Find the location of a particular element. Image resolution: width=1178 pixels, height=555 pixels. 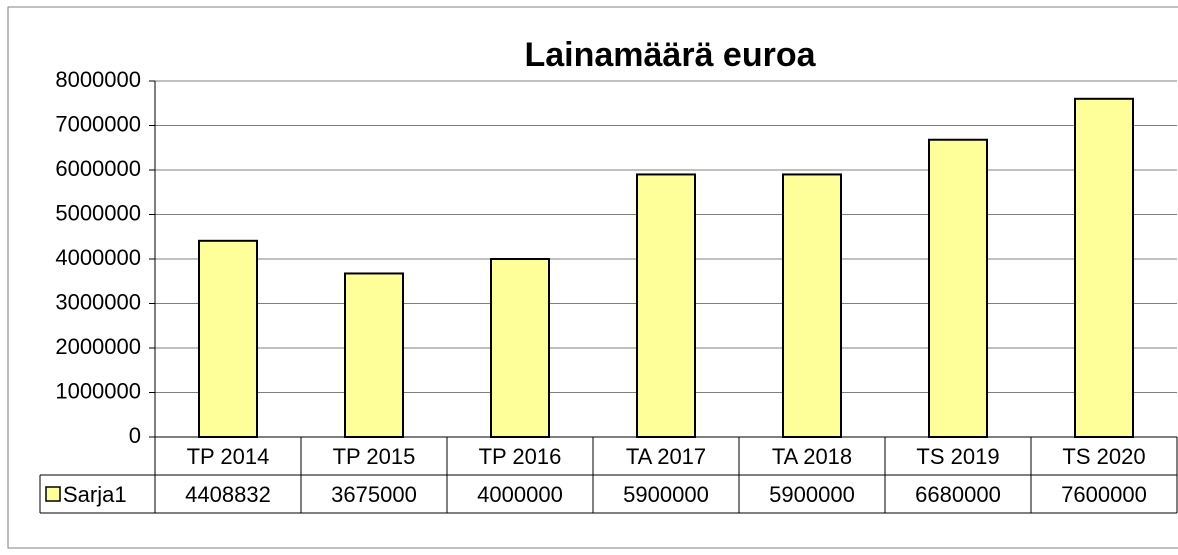

table-value: 6680000 is located at coordinates (958, 494).